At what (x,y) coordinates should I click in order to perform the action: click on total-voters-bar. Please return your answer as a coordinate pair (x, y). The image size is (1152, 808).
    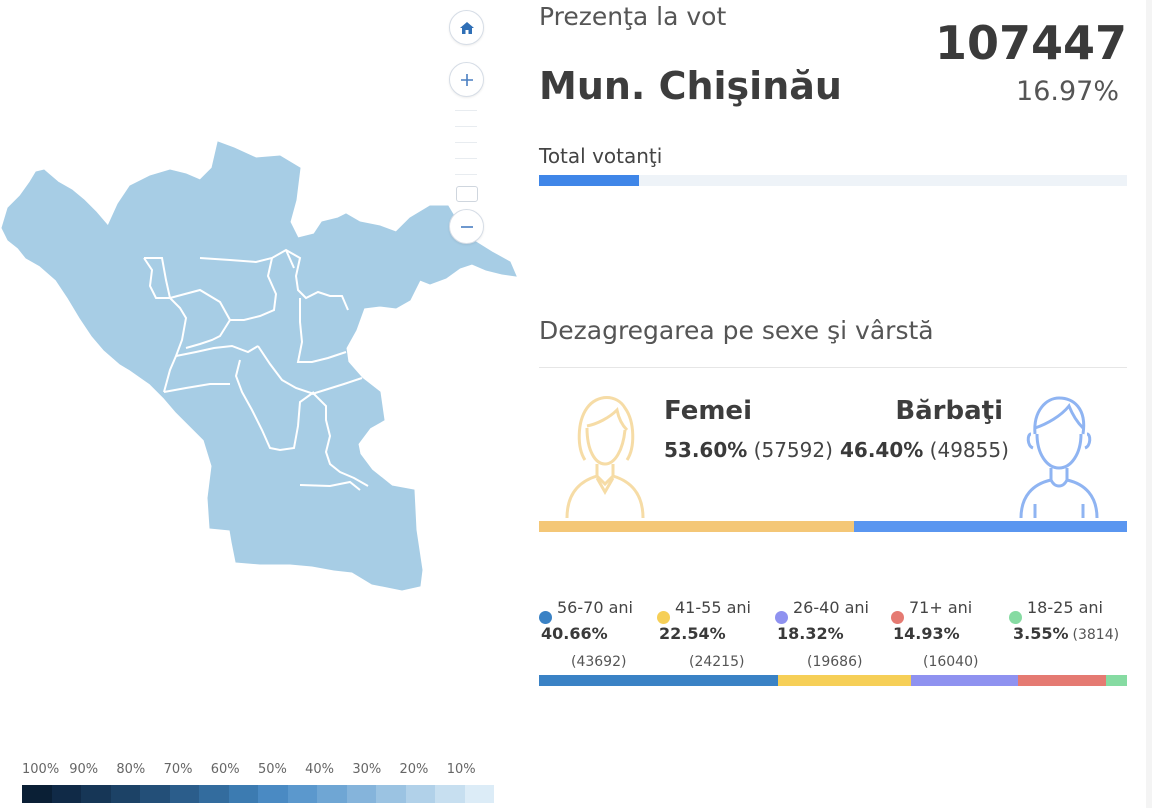
    Looking at the image, I should click on (833, 180).